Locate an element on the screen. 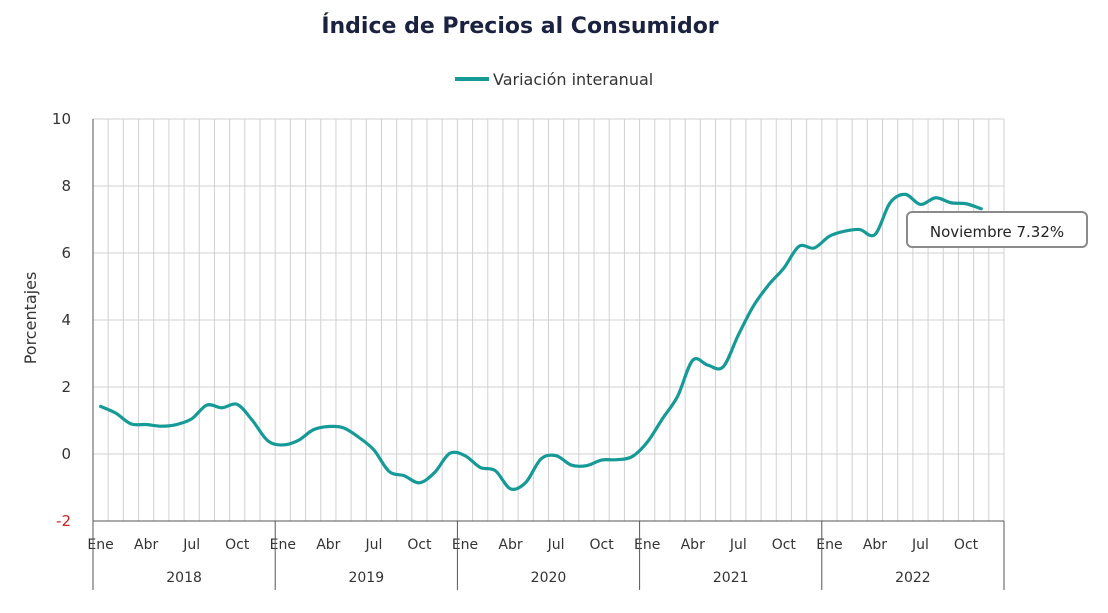 Image resolution: width=1108 pixels, height=613 pixels. y-tick-label: 10 is located at coordinates (61, 119).